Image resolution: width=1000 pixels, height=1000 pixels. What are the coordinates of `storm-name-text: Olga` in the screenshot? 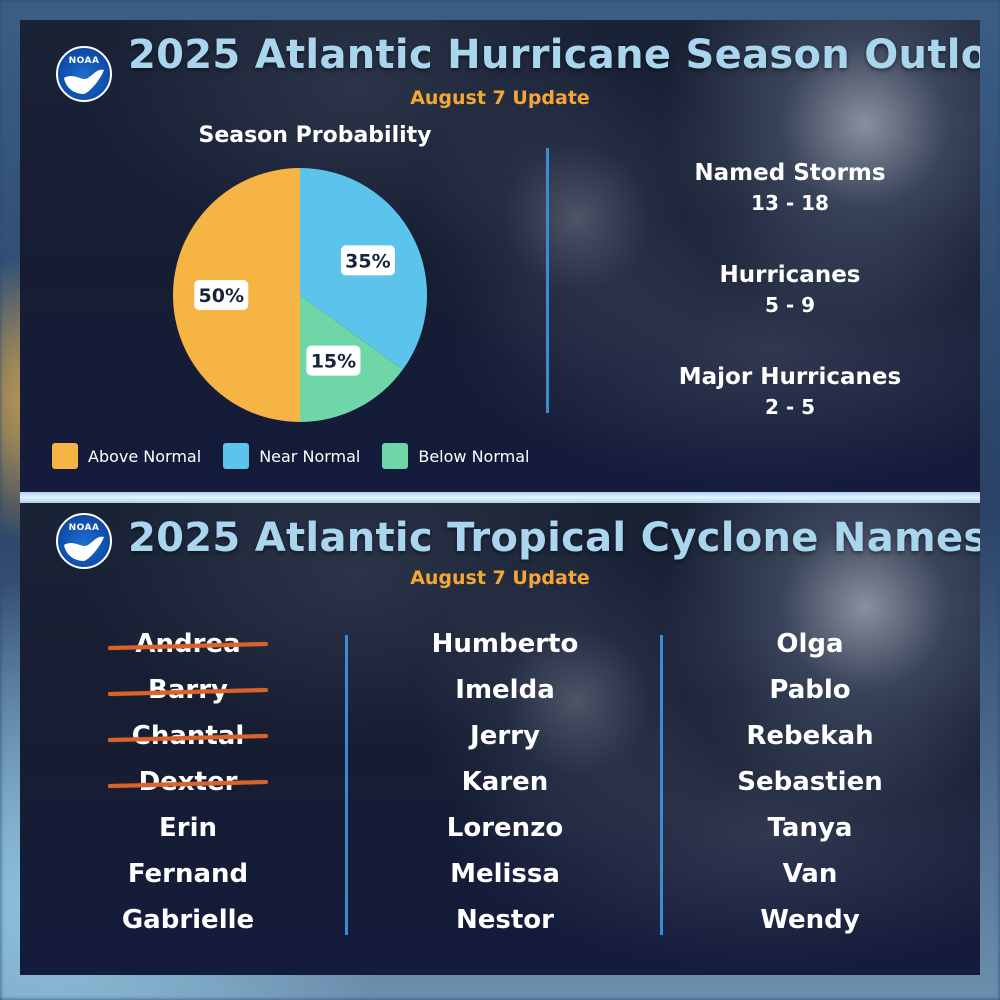 It's located at (810, 644).